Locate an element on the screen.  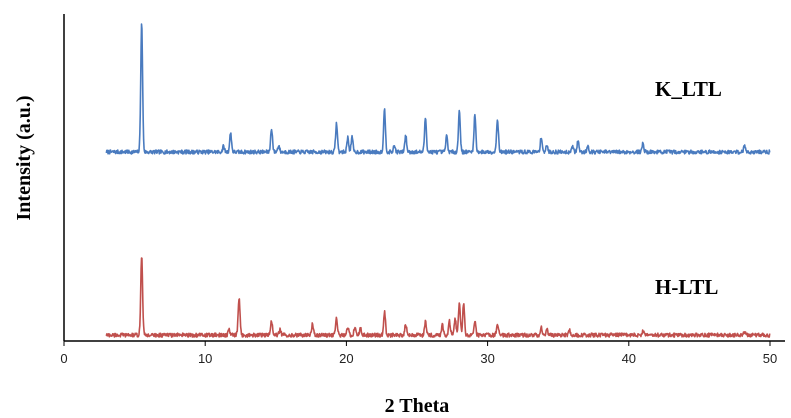
x-tick-label: 40 is located at coordinates (629, 358).